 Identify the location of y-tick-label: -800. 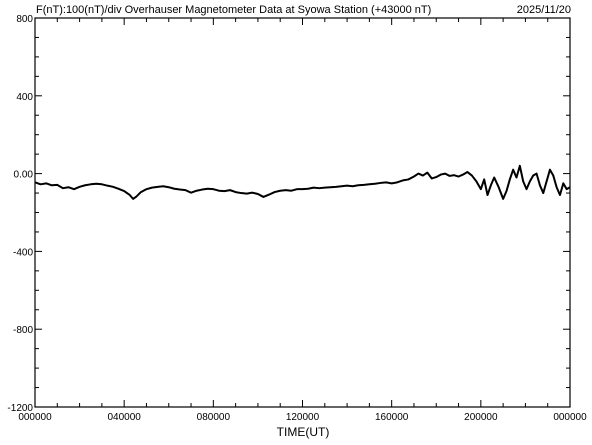
(23, 330).